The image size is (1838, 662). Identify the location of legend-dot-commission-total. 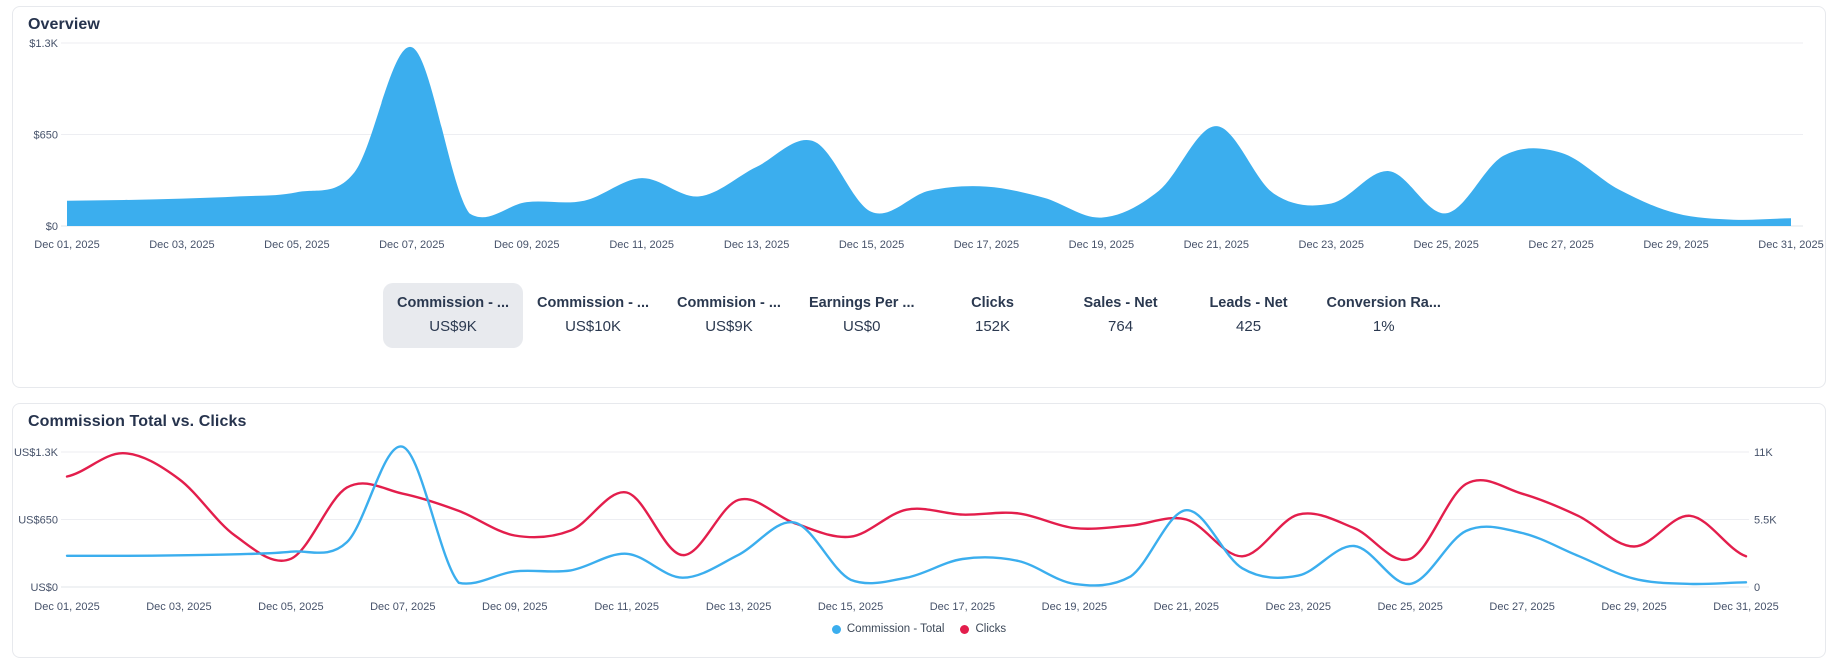
(836, 629).